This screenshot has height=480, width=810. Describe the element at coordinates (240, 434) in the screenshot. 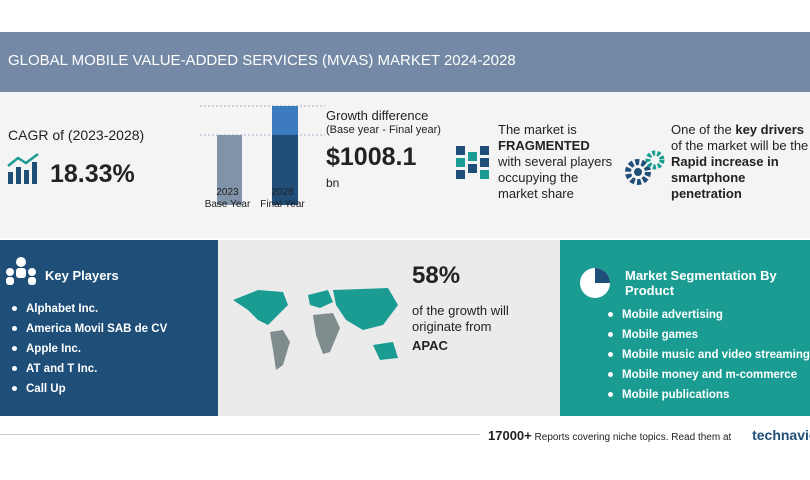

I see `footer-rule` at that location.